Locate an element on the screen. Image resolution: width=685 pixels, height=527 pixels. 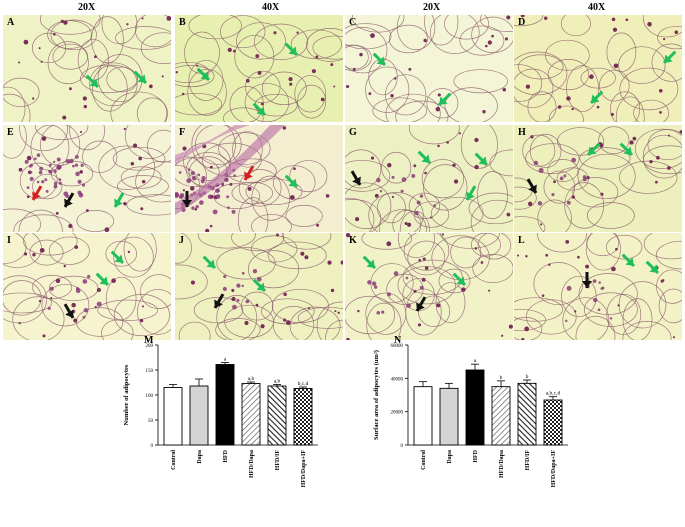
y-tick-label: 50 is located at coordinates (151, 421).